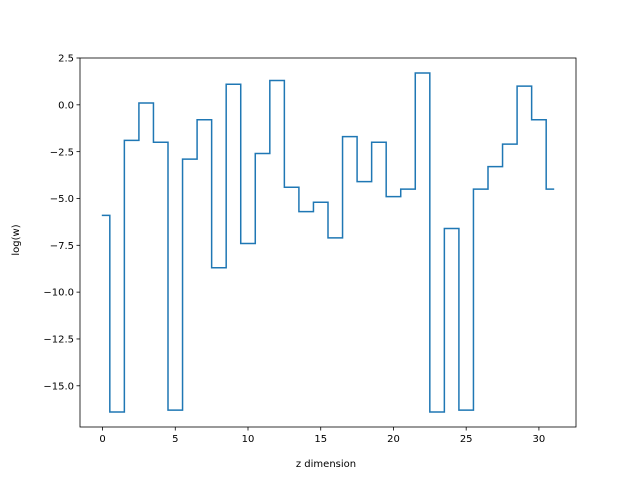  Describe the element at coordinates (175, 439) in the screenshot. I see `x-tick-label: 5` at that location.